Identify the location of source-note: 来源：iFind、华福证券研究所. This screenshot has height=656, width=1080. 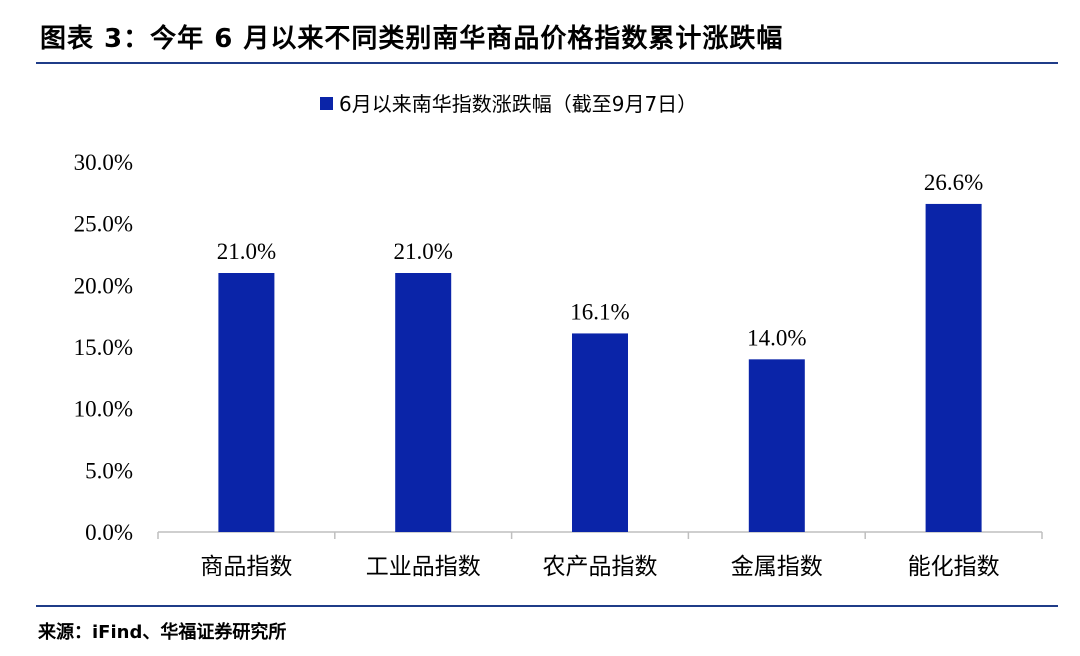
(162, 632).